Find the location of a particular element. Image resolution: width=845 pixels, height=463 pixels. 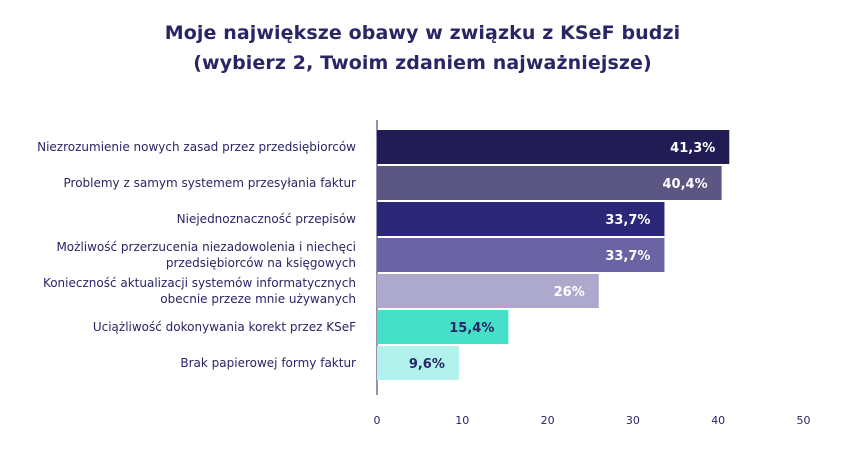

category-label: przedsiębiorców na księgowych is located at coordinates (261, 263).